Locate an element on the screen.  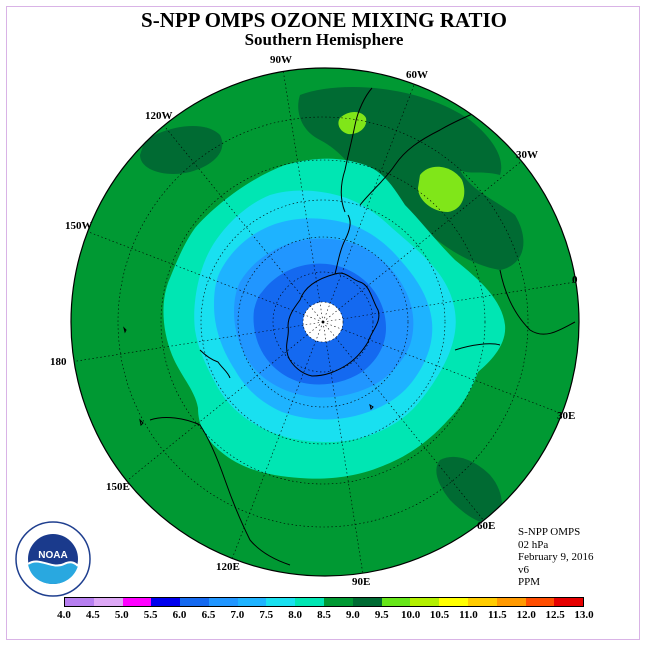
new-zealand-coast is located at coordinates (215, 364).